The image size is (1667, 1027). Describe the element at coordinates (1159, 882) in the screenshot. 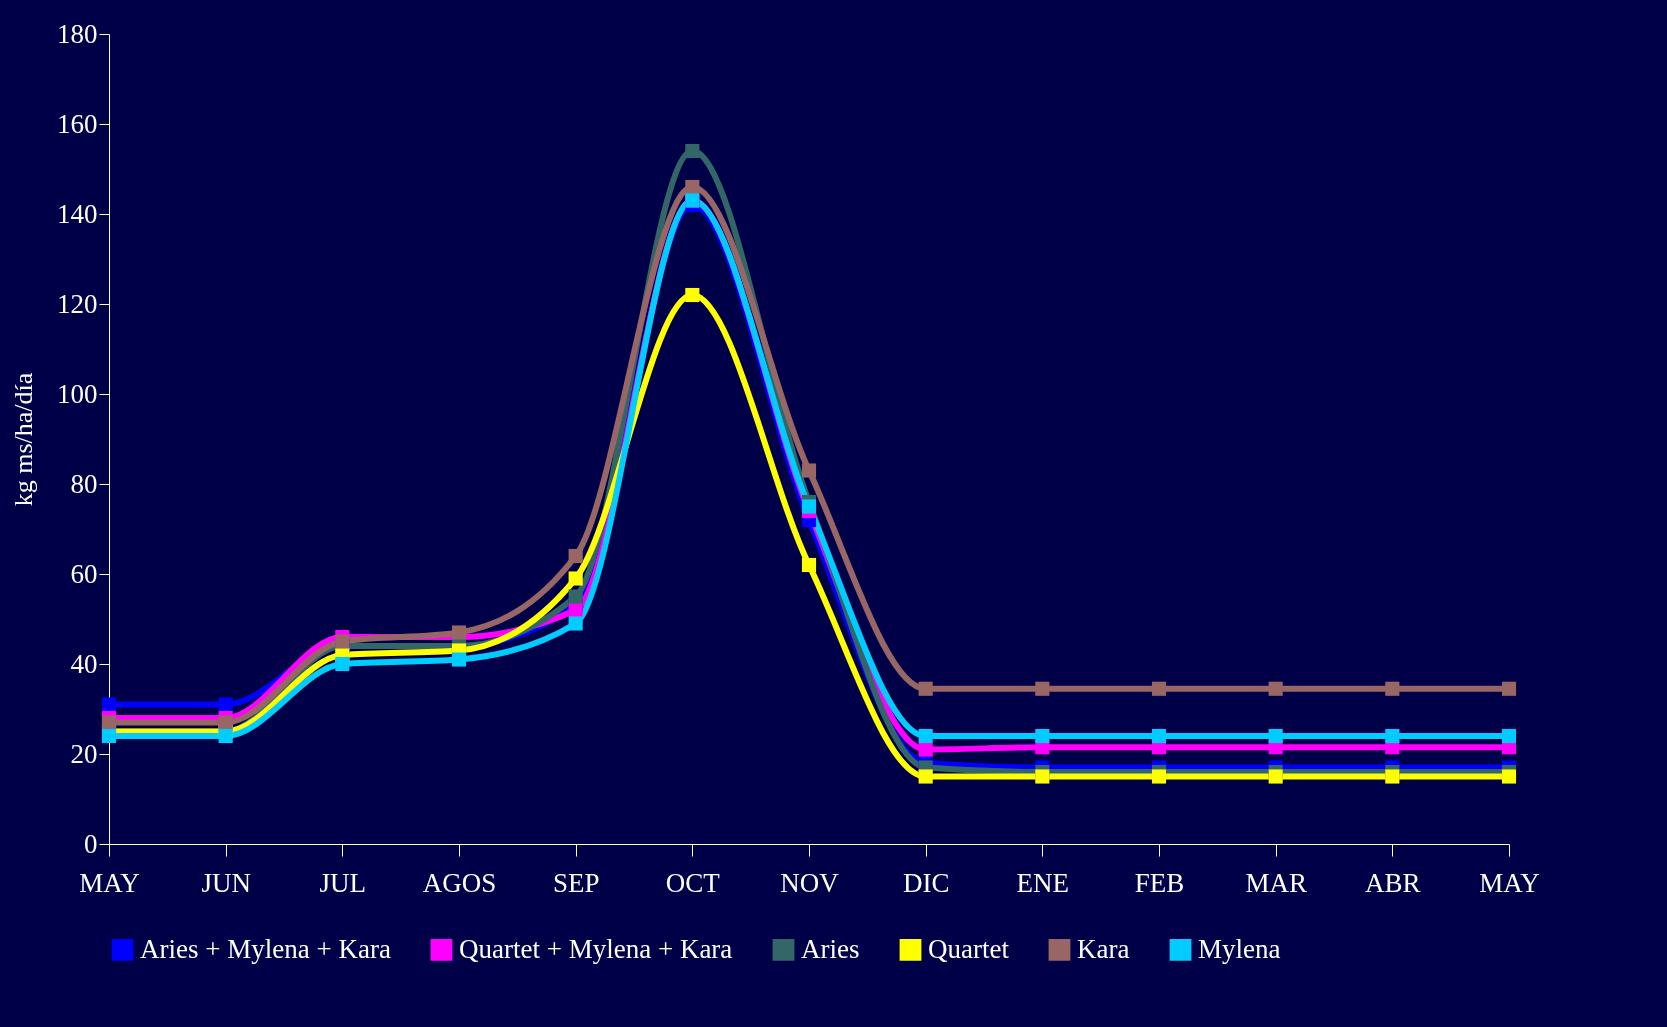

I see `x-tick-label: FEB` at that location.